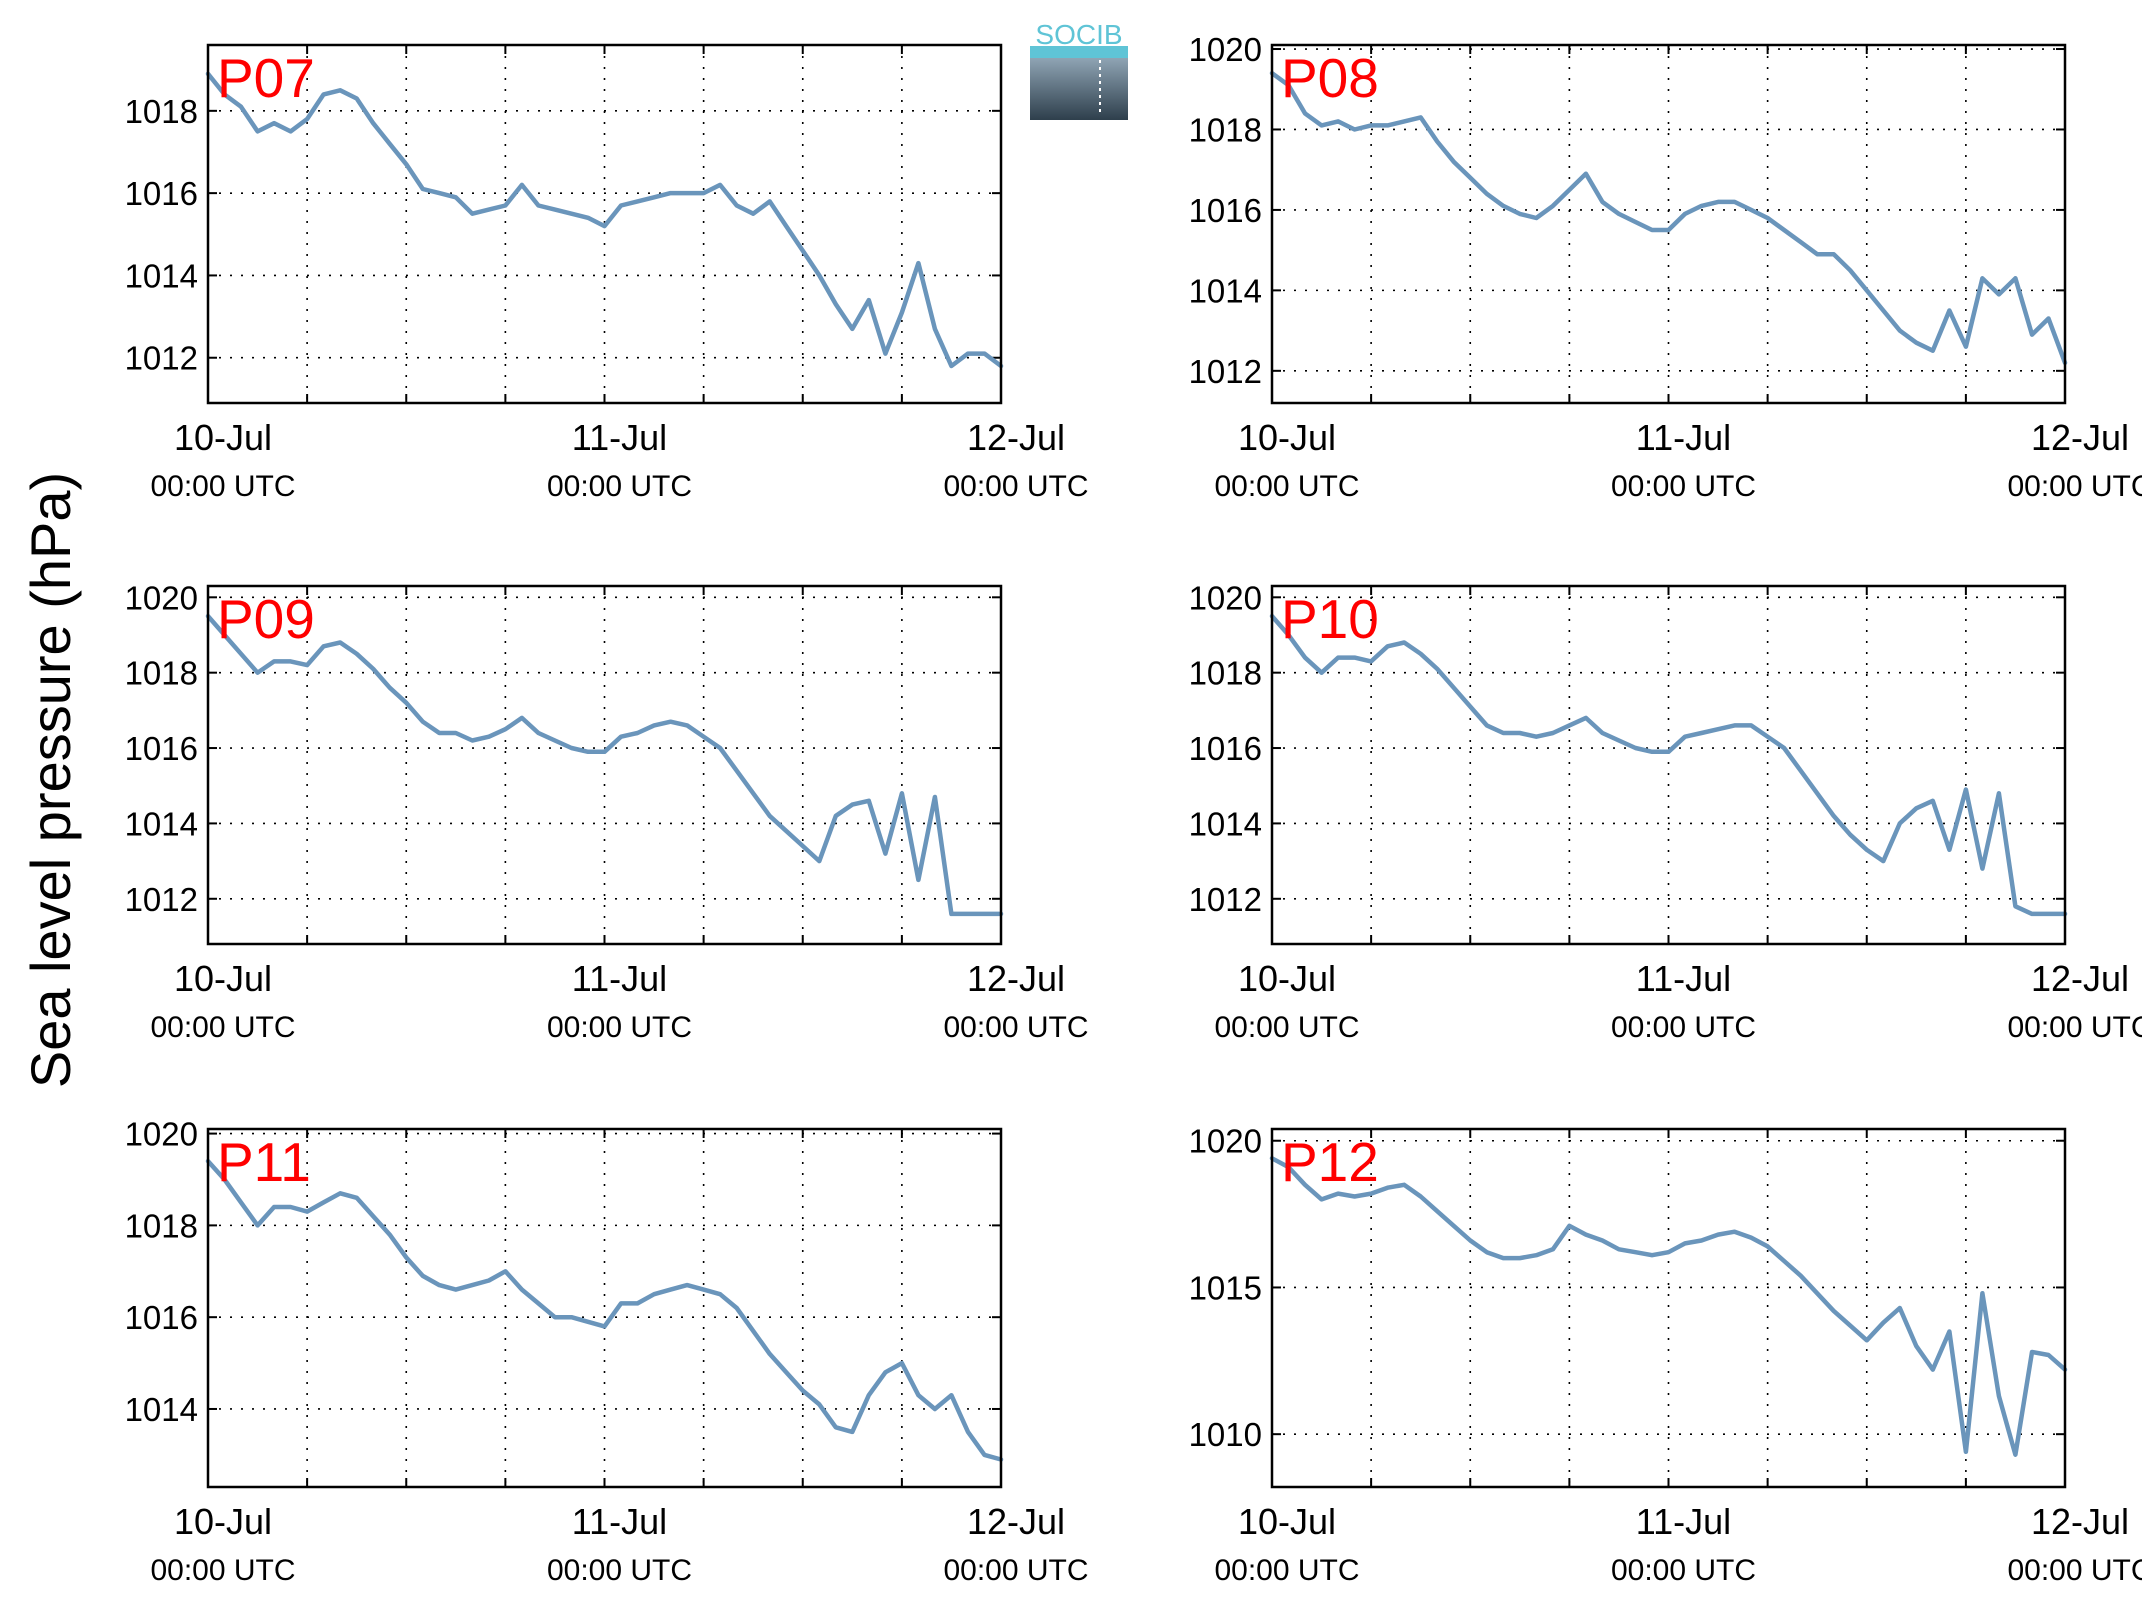 The width and height of the screenshot is (2142, 1608). Describe the element at coordinates (1668, 218) in the screenshot. I see `series-line-p08` at that location.